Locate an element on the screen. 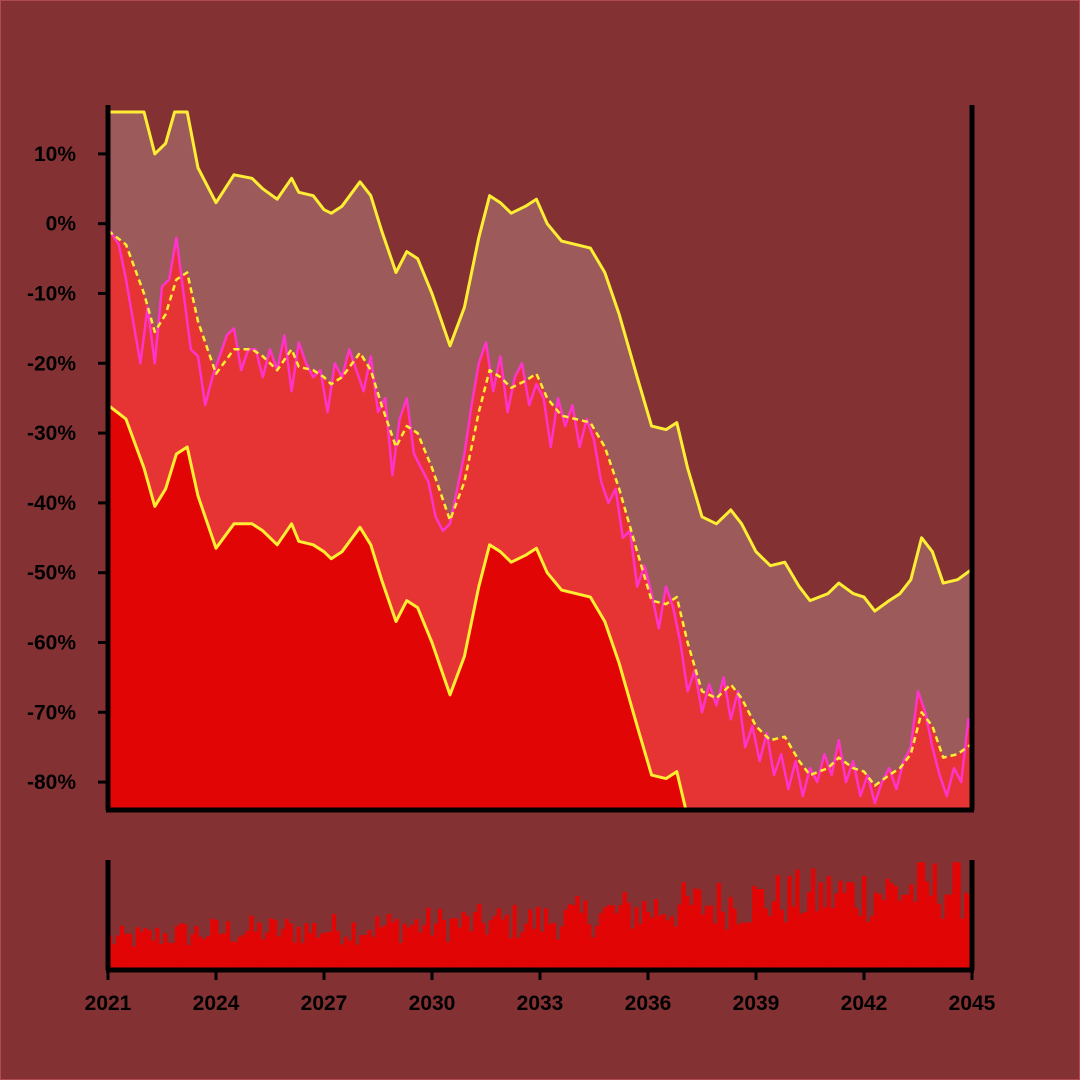  y-tick-label: -10% is located at coordinates (51, 293).